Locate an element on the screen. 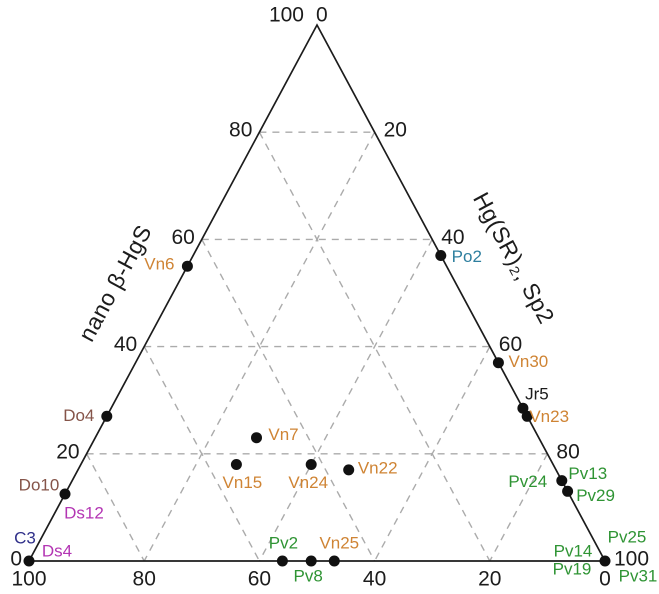  data-point-Jr5 is located at coordinates (523, 408).